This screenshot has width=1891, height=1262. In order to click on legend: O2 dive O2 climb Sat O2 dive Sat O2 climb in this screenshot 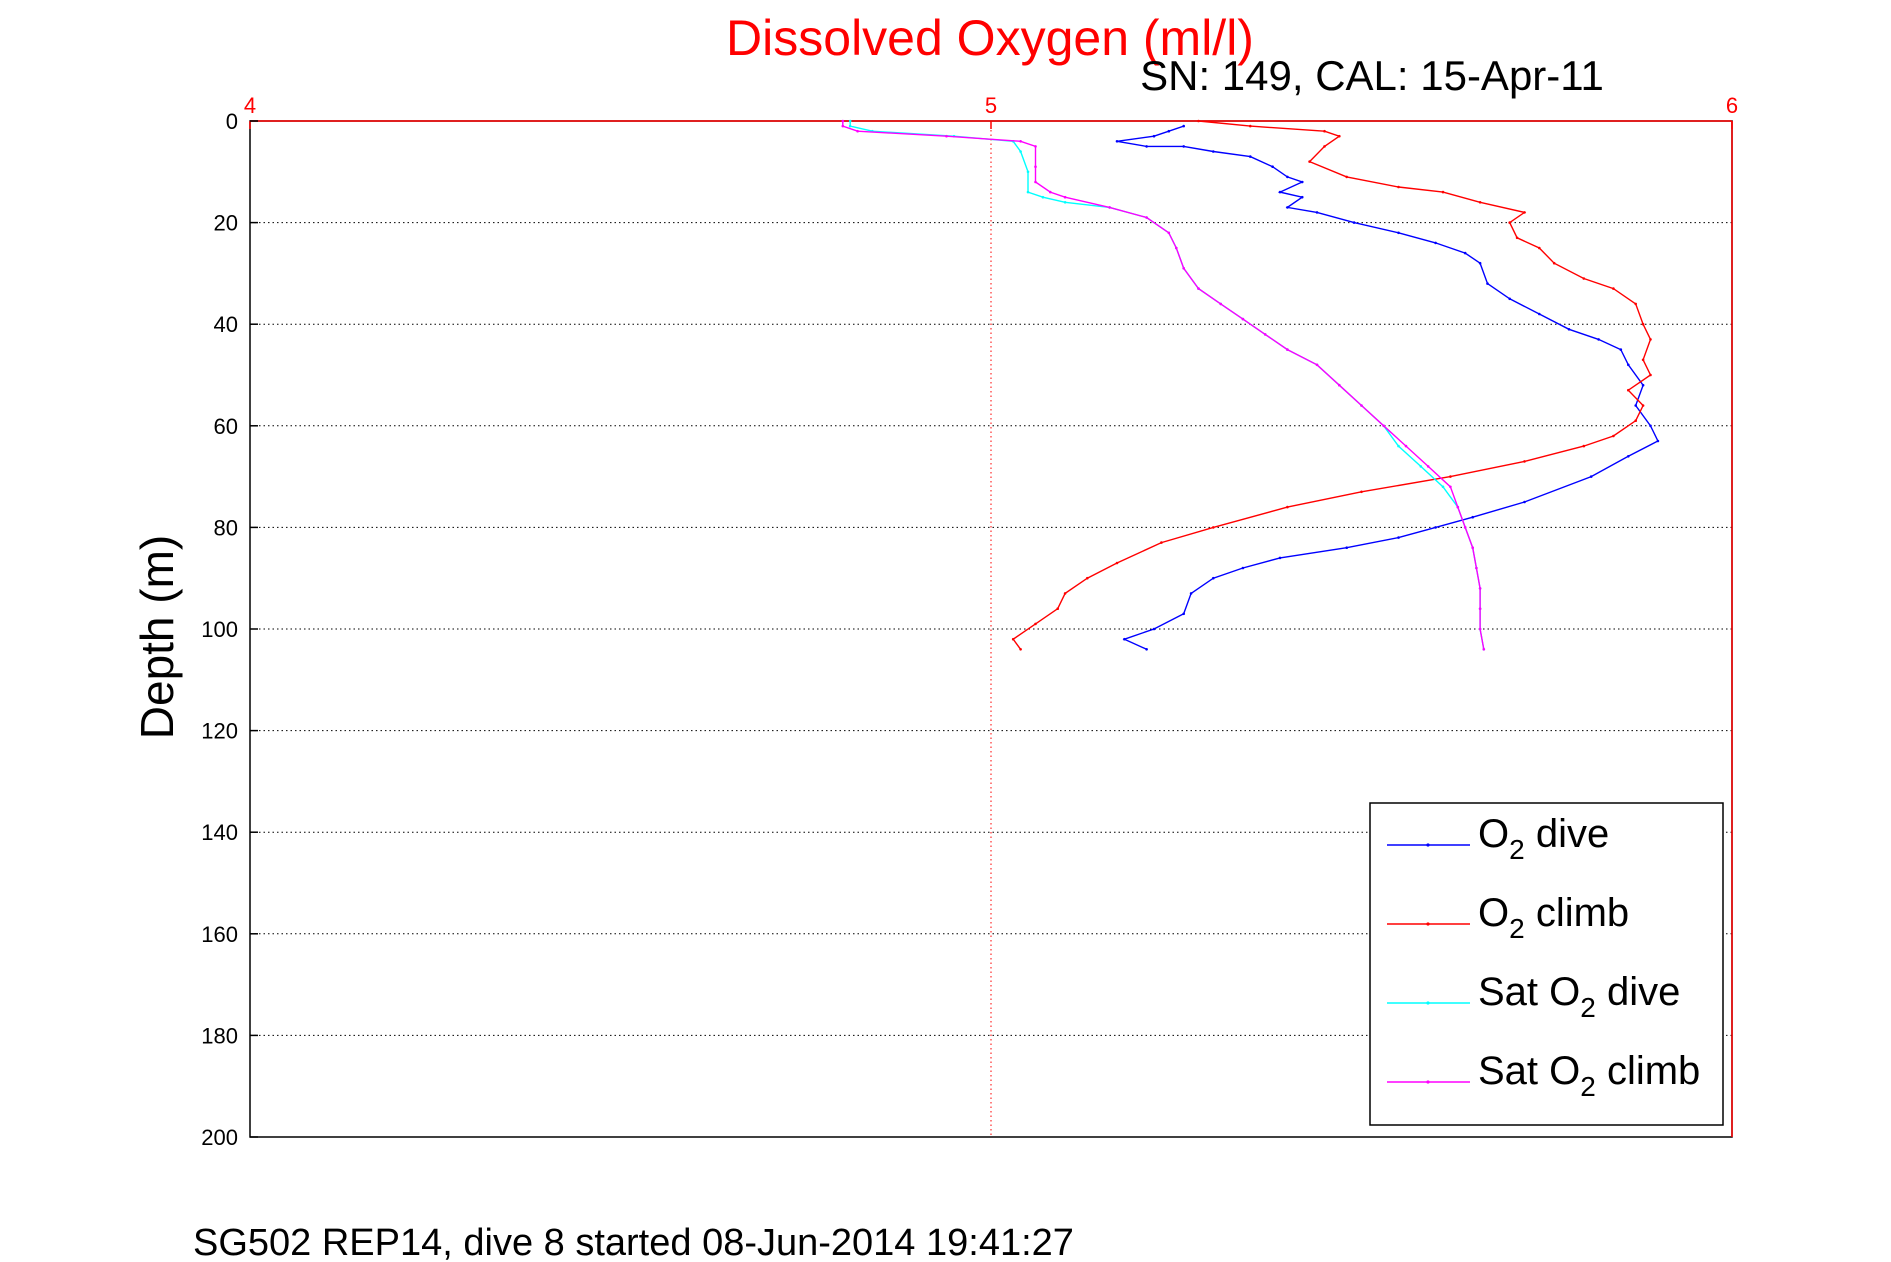, I will do `click(1546, 964)`.